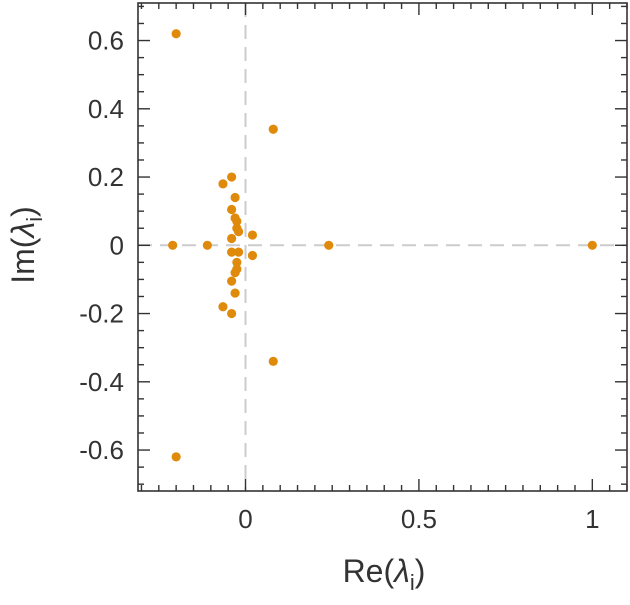 This screenshot has height=605, width=630. Describe the element at coordinates (26, 245) in the screenshot. I see `y-axis-label: Im(λi)` at that location.